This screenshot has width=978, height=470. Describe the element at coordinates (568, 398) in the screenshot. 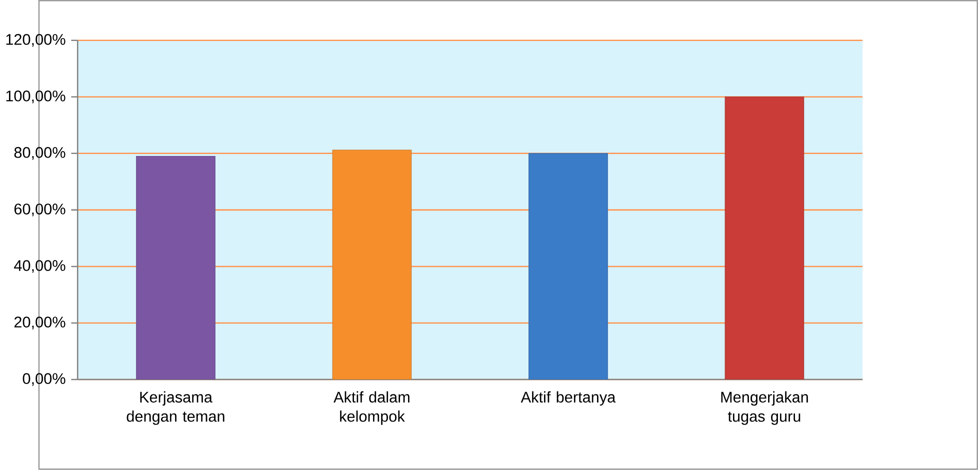

I see `x-tick-label: Aktif bertanya` at that location.